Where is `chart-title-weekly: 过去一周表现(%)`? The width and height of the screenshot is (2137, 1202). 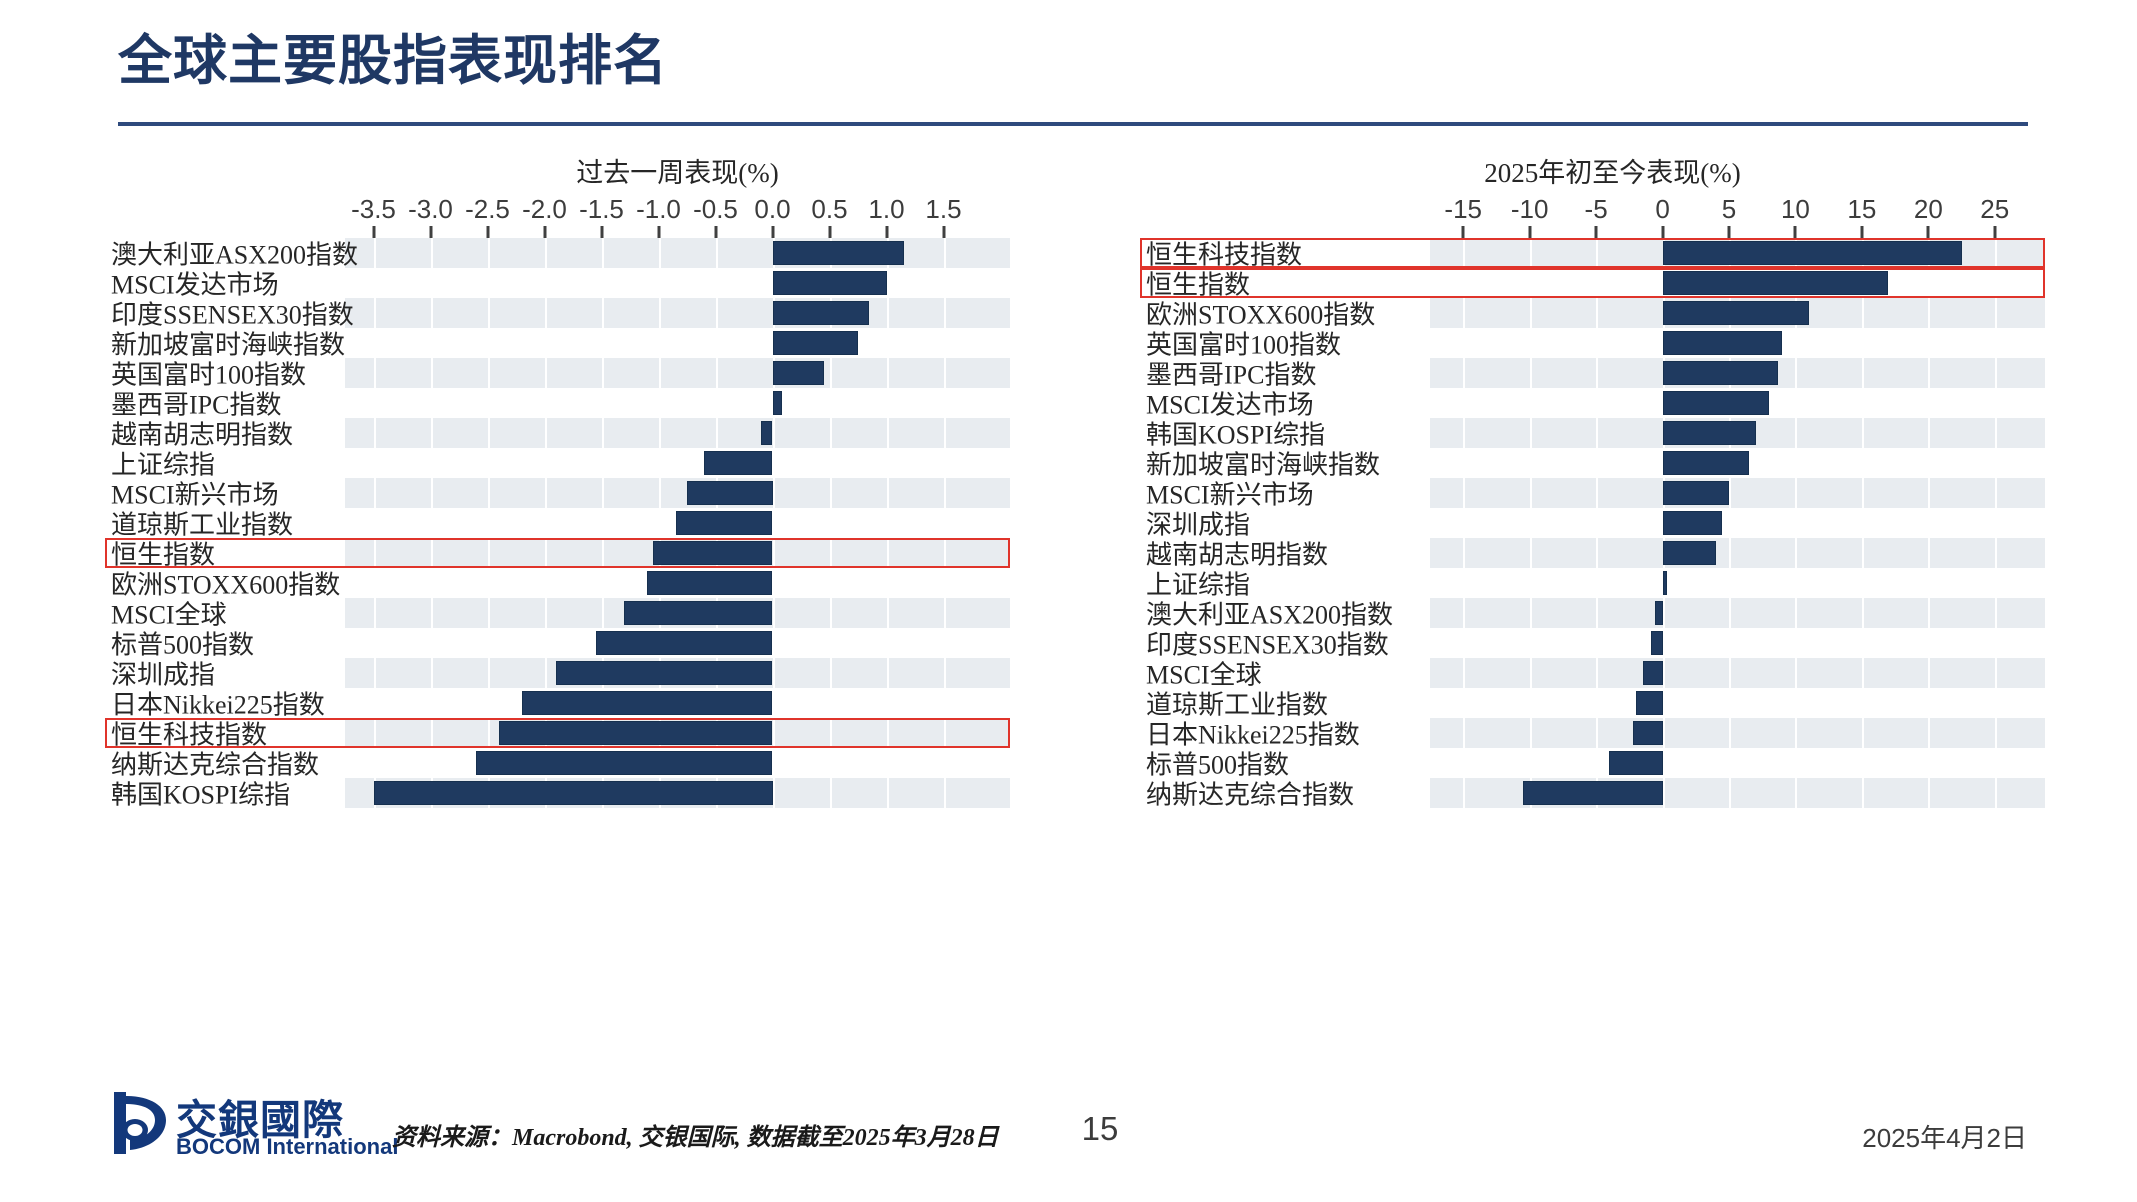 chart-title-weekly: 过去一周表现(%) is located at coordinates (677, 173).